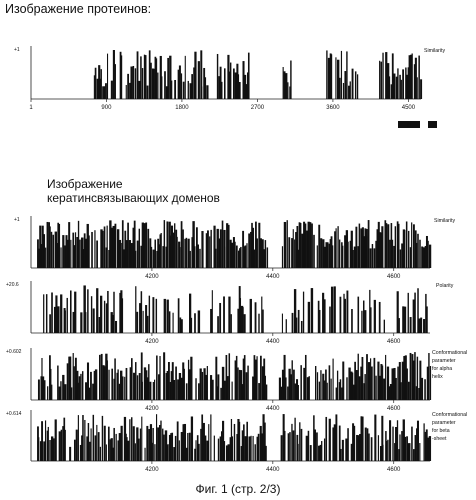 The image size is (476, 500). Describe the element at coordinates (409, 108) in the screenshot. I see `x-tick-label: 4500` at that location.